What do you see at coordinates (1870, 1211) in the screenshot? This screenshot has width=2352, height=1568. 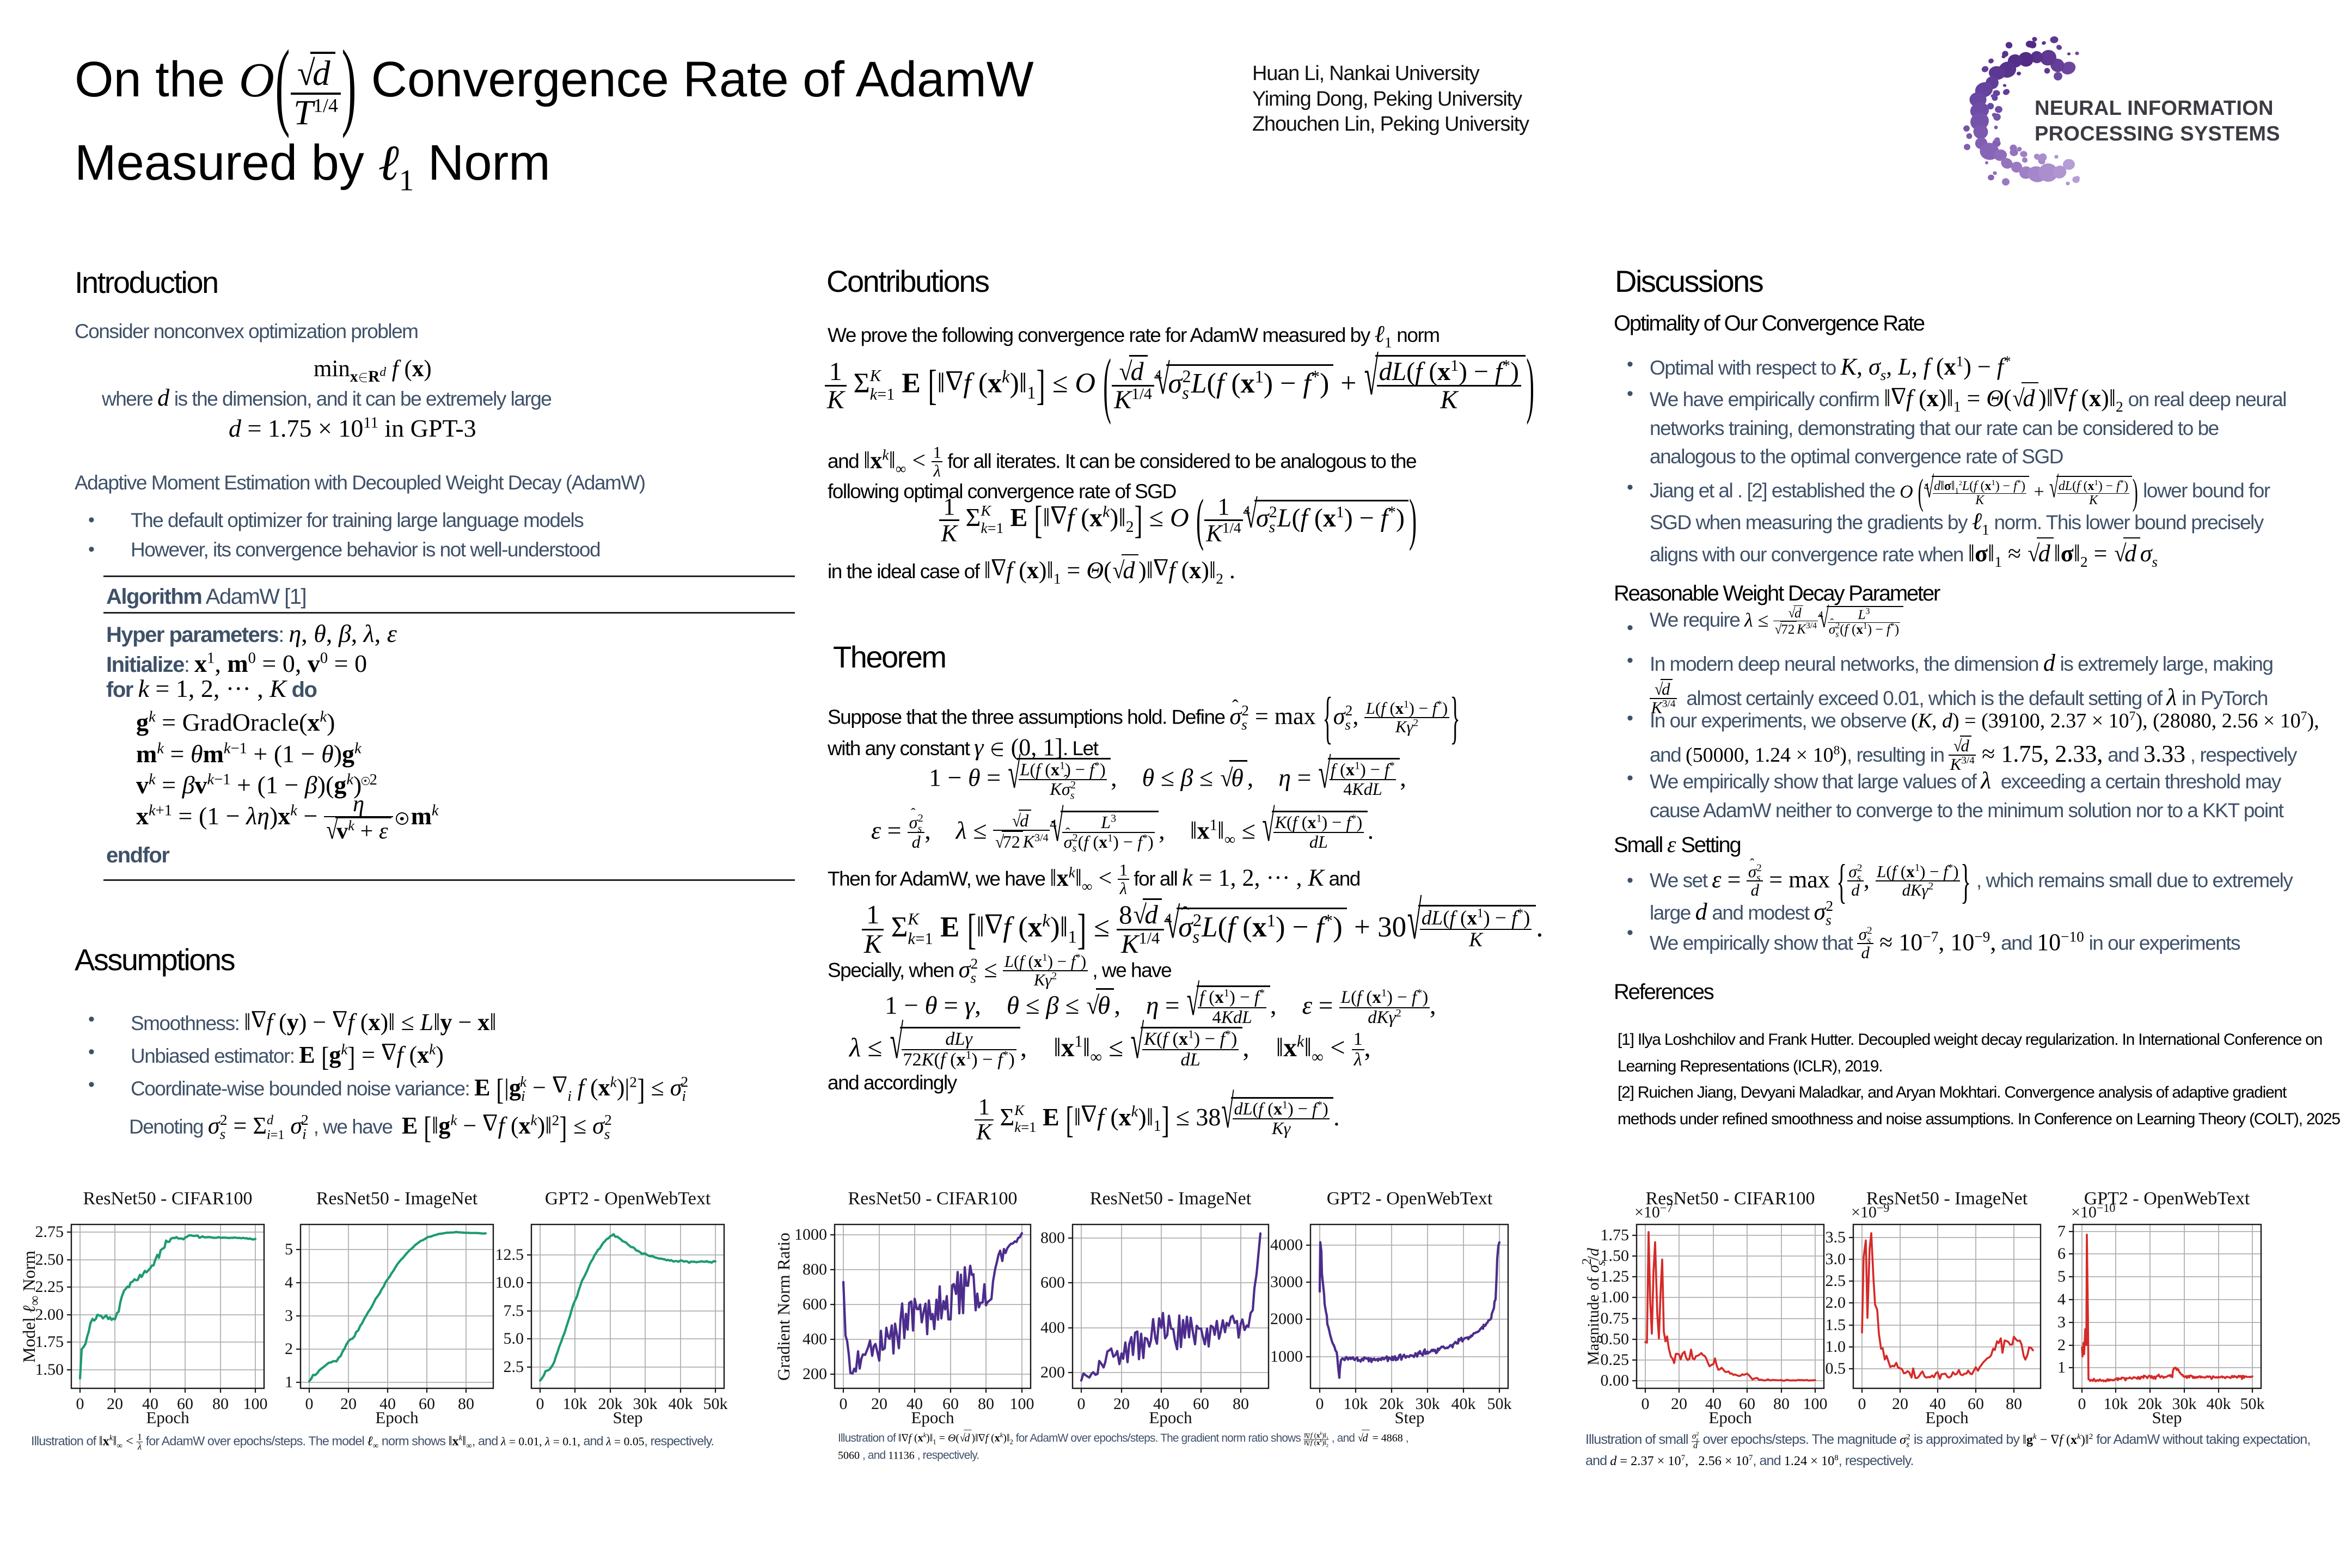 I see `svg-text: ×10⁻⁹` at bounding box center [1870, 1211].